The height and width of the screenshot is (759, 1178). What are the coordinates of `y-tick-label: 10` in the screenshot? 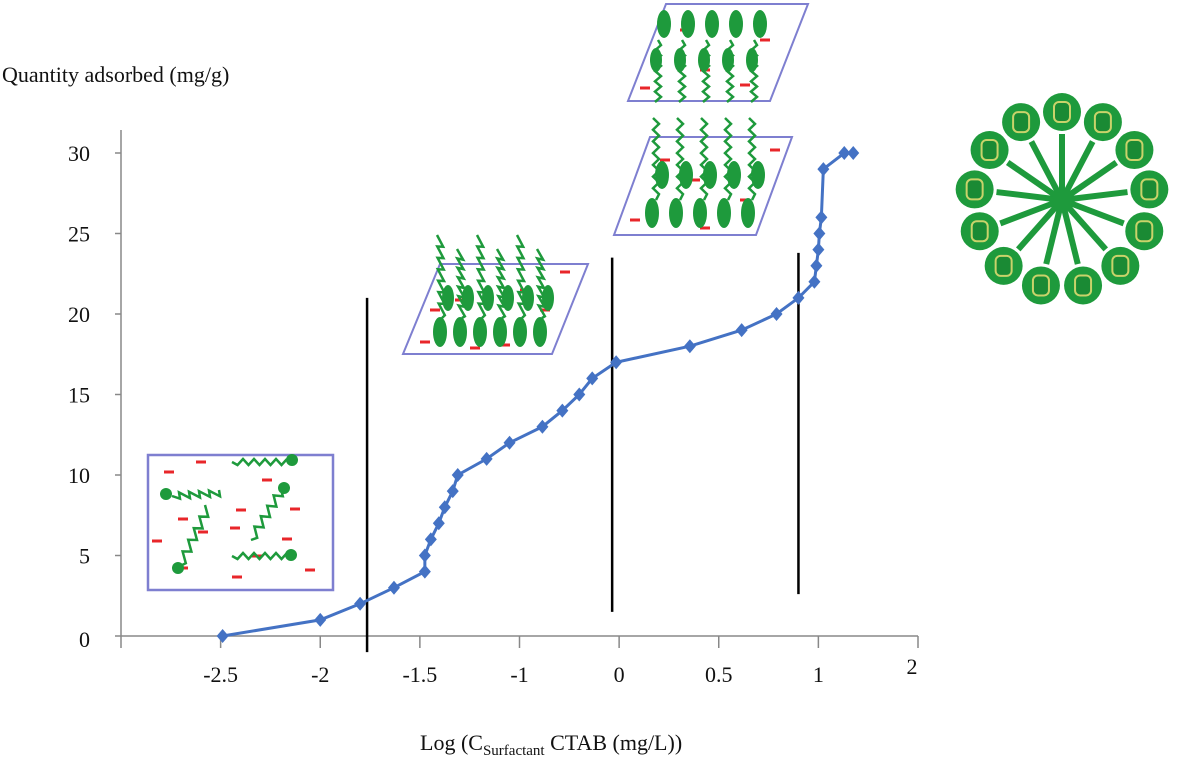 It's located at (79, 475).